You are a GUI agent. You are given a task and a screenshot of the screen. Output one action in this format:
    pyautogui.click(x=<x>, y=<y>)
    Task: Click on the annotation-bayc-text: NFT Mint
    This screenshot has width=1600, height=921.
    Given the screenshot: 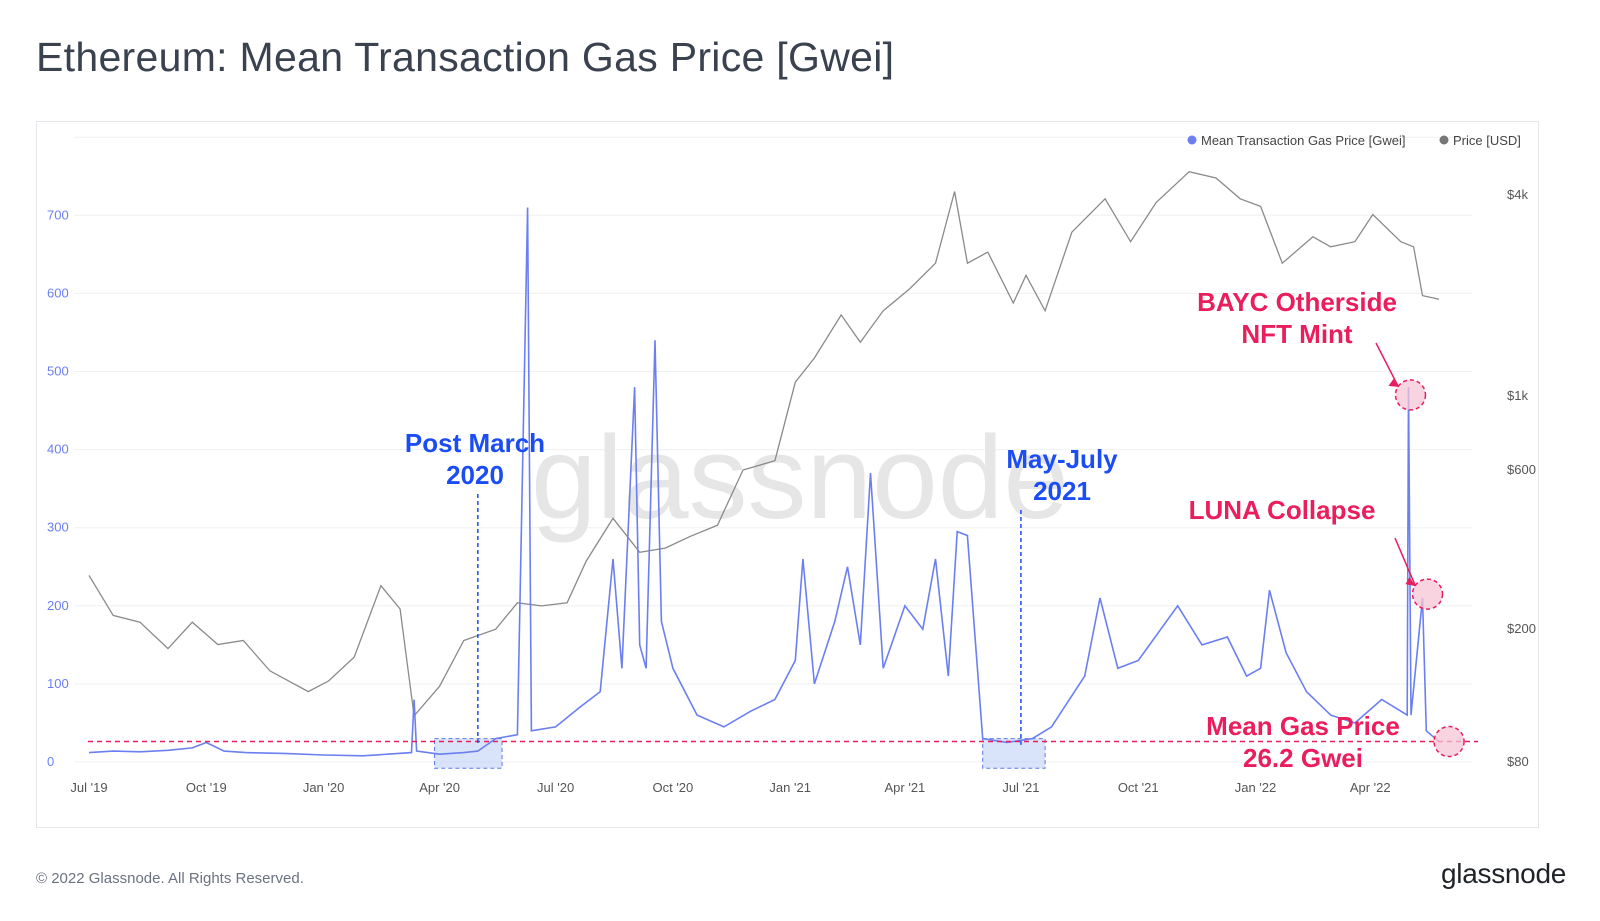 What is the action you would take?
    pyautogui.click(x=1297, y=334)
    